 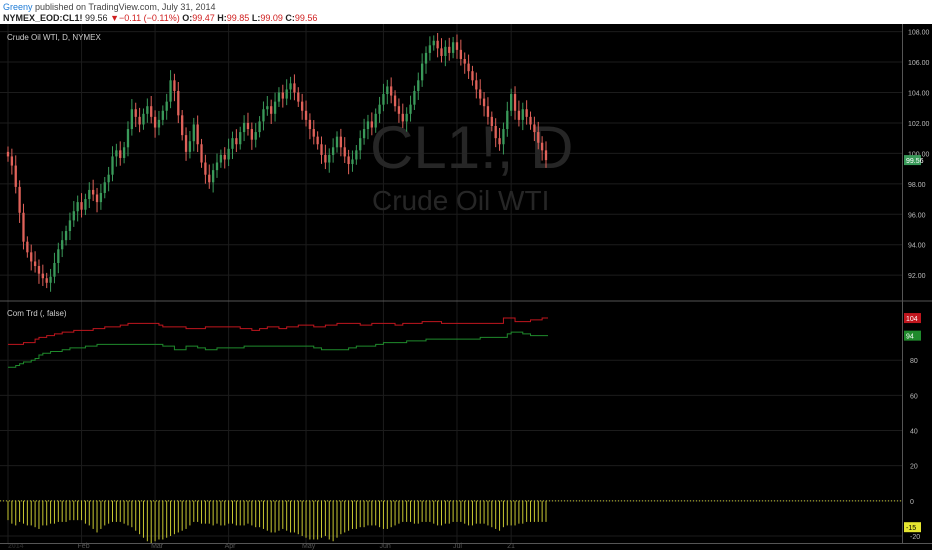 What do you see at coordinates (511, 546) in the screenshot?
I see `time-tick-label: 21` at bounding box center [511, 546].